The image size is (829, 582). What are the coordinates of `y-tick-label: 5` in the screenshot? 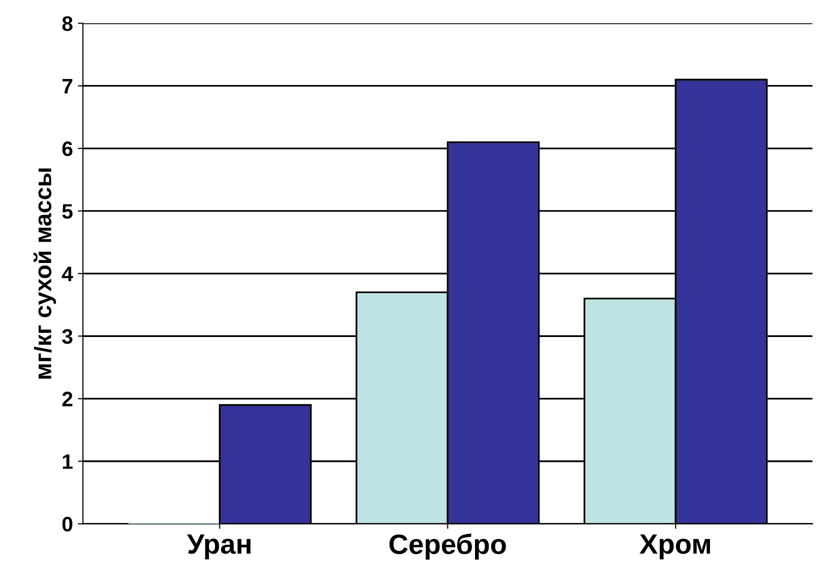 It's located at (67, 211).